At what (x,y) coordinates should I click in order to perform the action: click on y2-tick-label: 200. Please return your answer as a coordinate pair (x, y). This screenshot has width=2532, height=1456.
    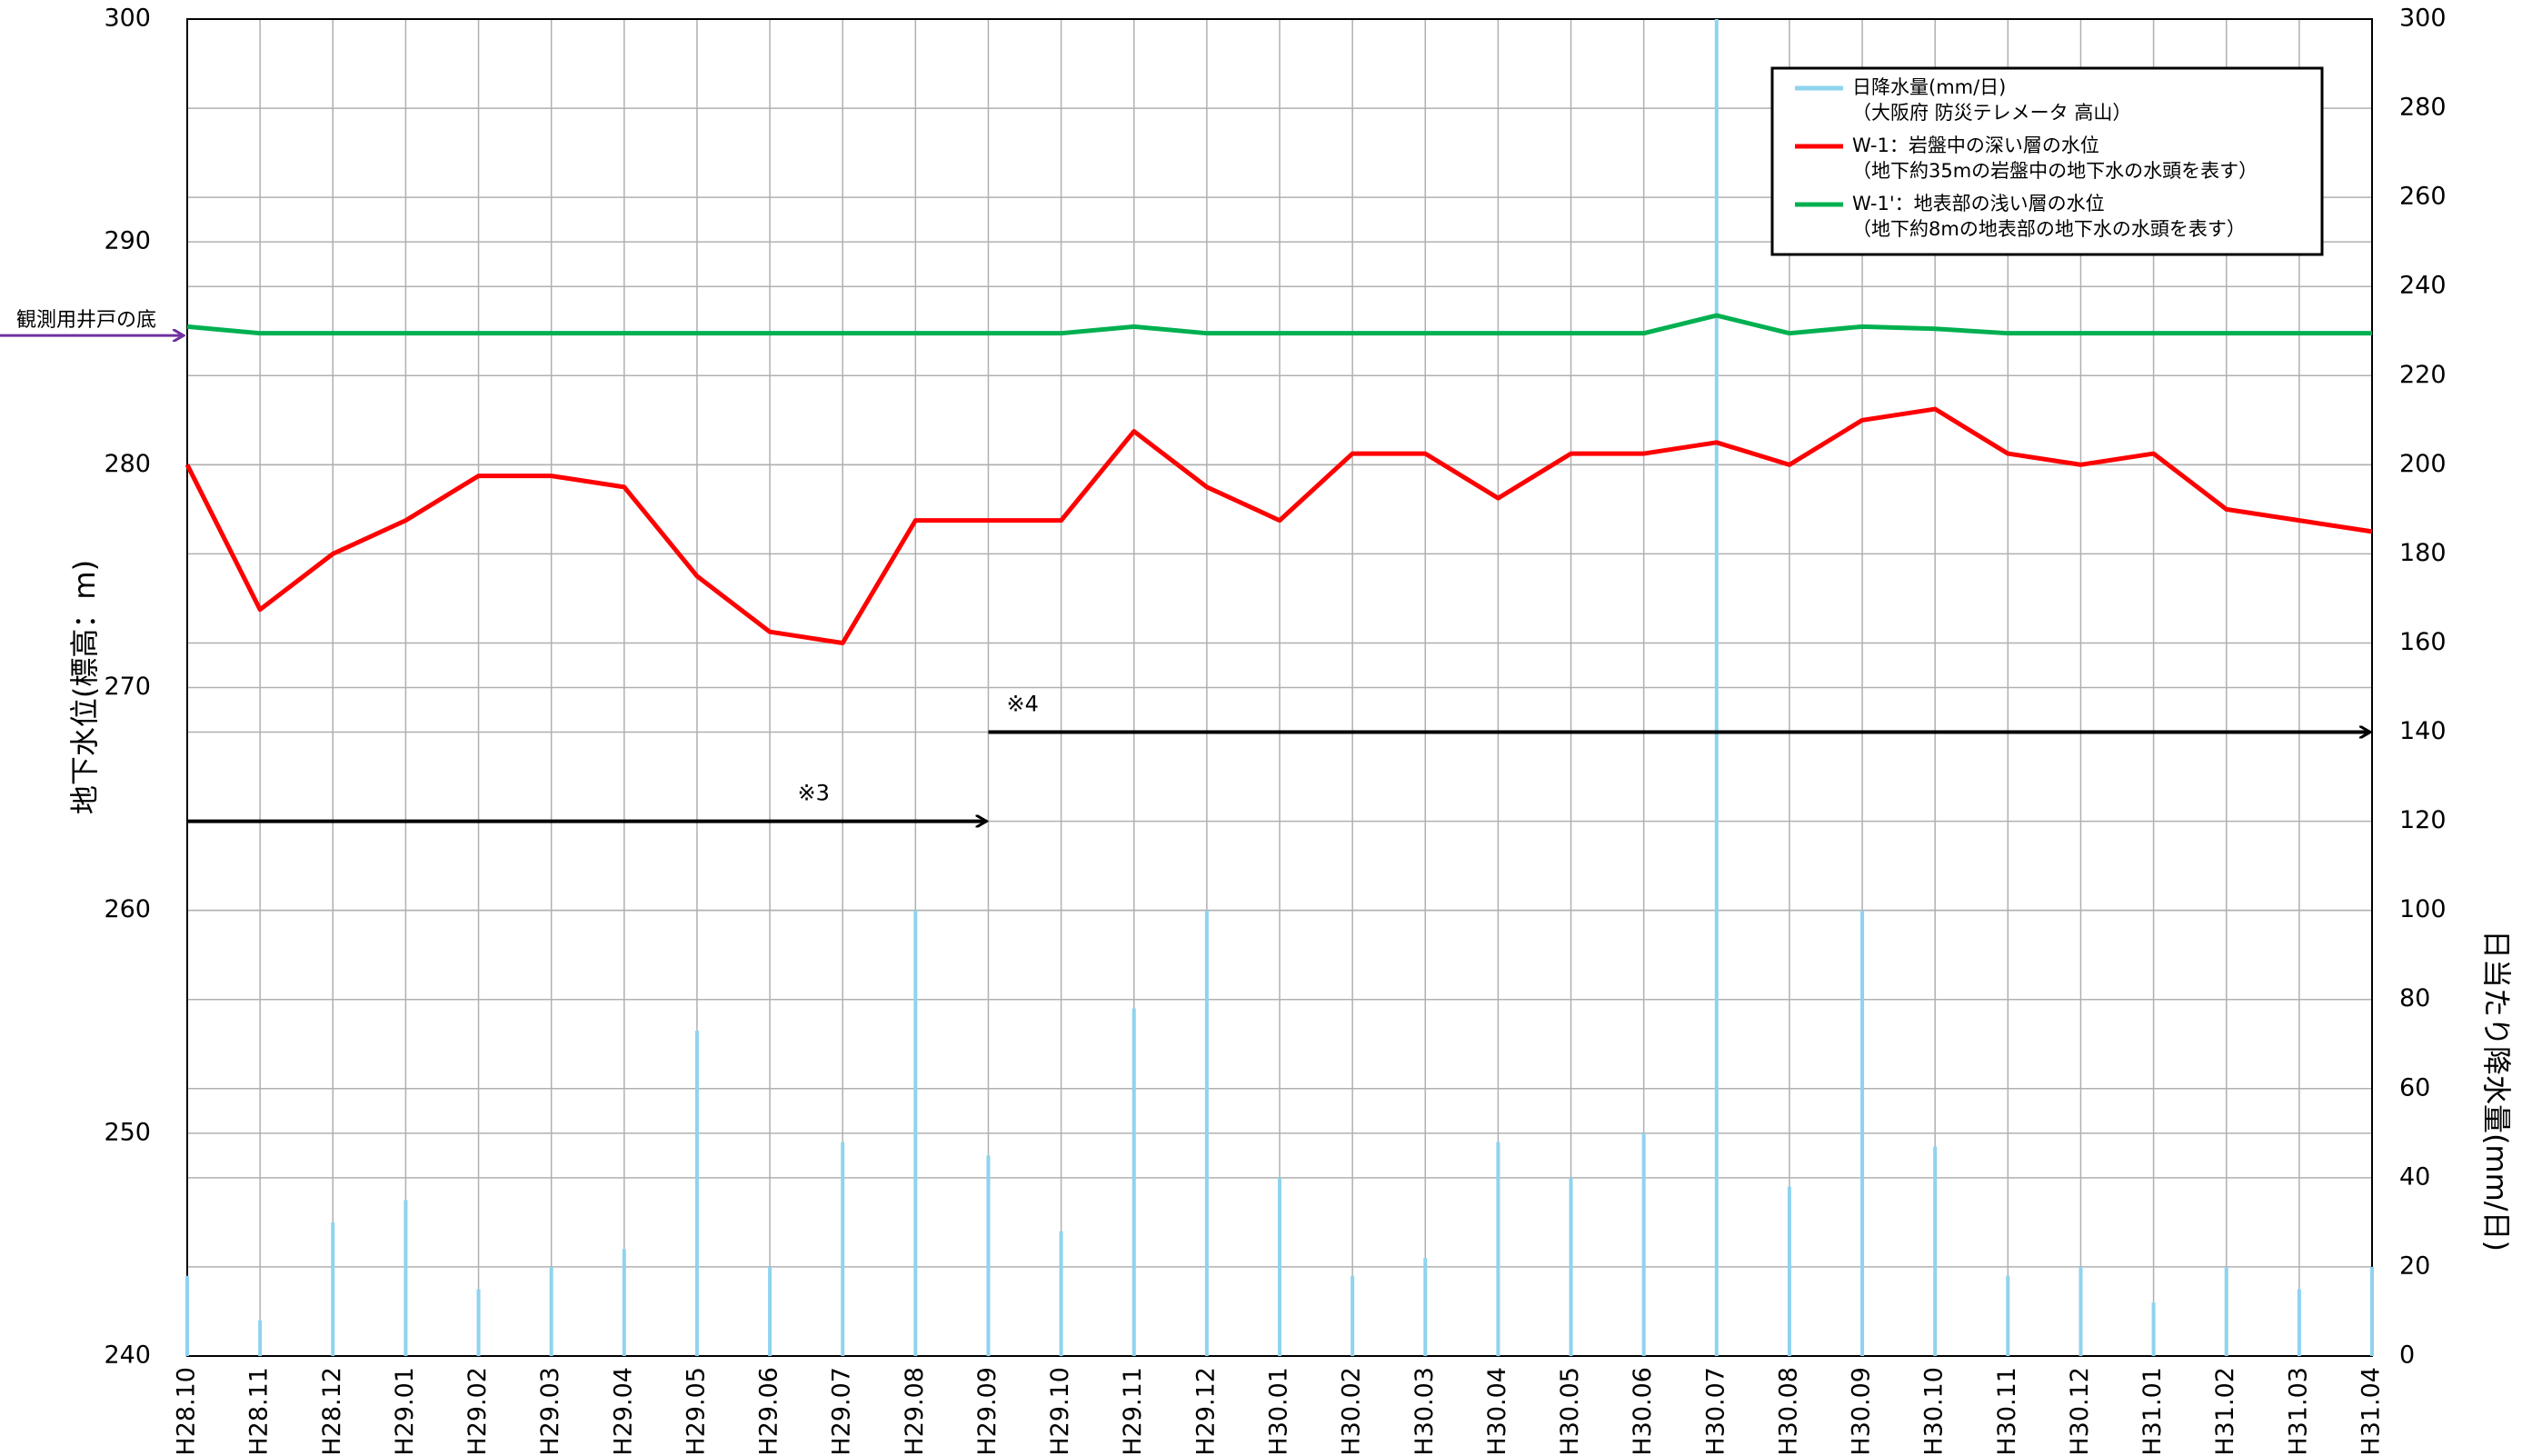
    Looking at the image, I should click on (2423, 464).